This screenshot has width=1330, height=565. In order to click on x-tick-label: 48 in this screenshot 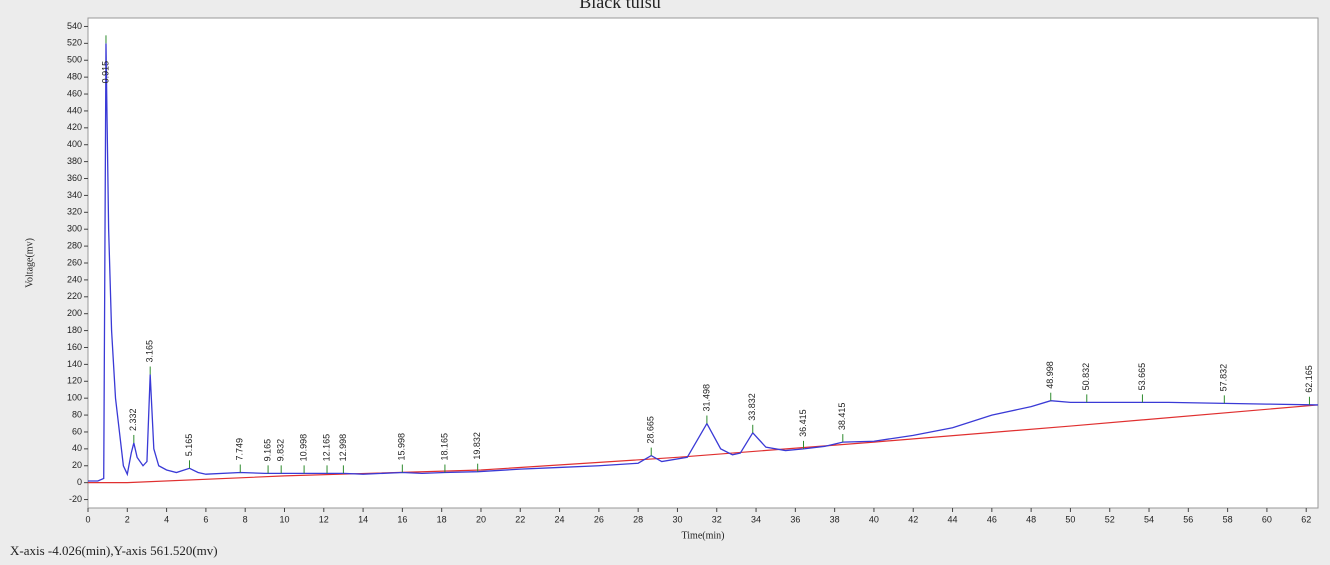, I will do `click(1031, 519)`.